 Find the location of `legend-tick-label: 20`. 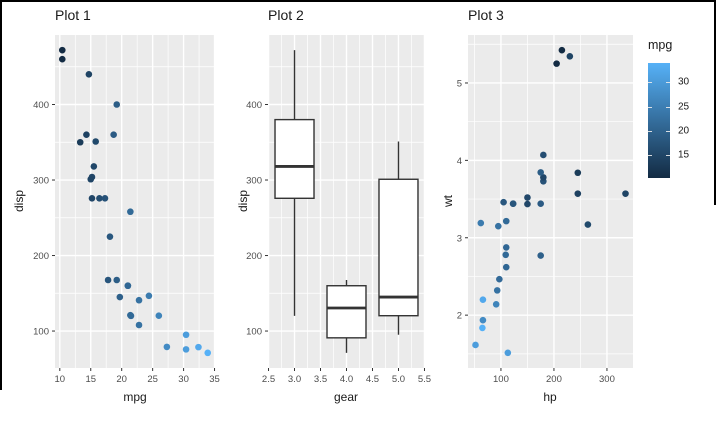

legend-tick-label: 20 is located at coordinates (684, 131).